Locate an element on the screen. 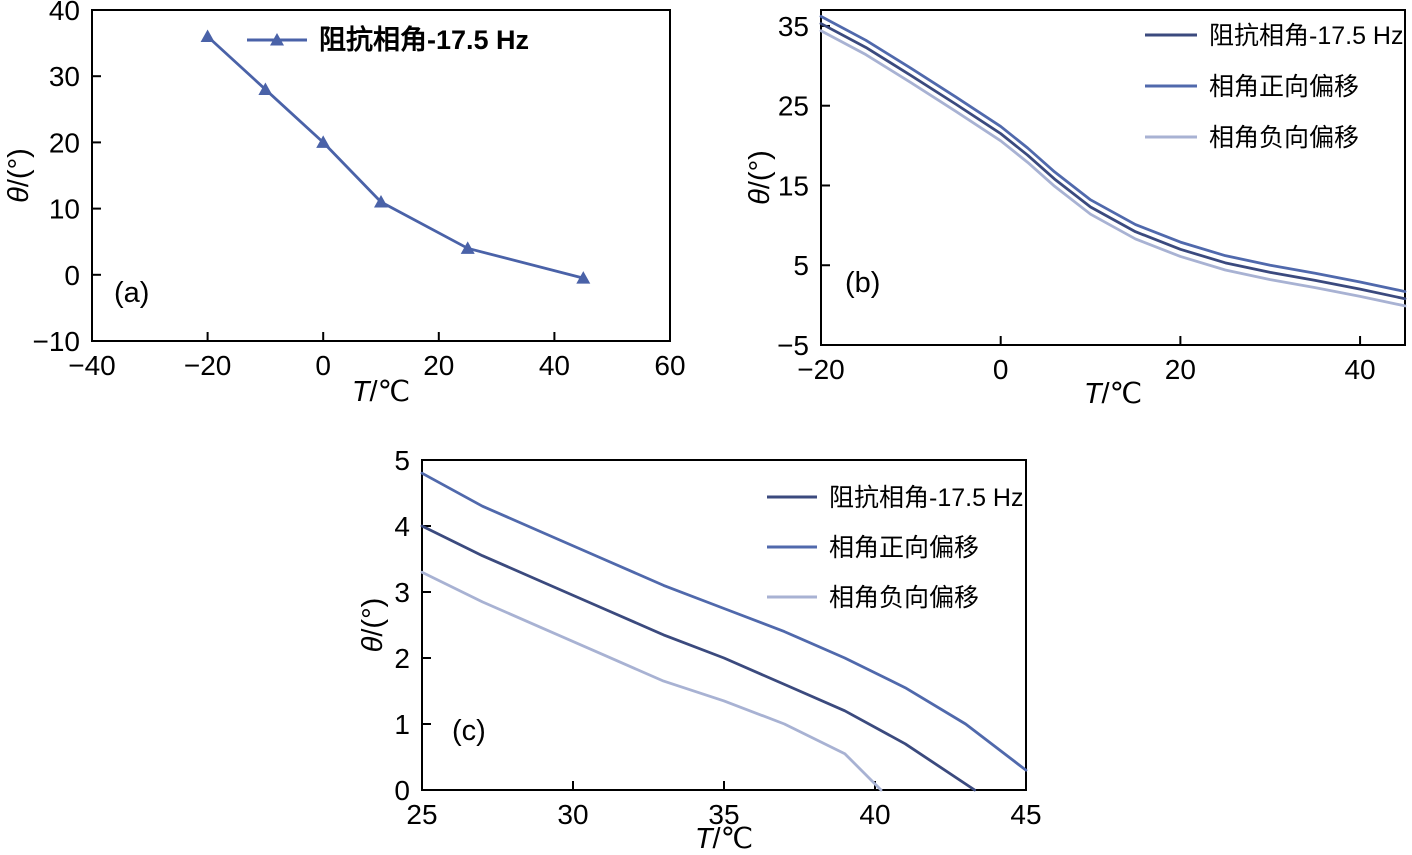 This screenshot has width=1412, height=855. panel-label-b: (b) is located at coordinates (862, 283).